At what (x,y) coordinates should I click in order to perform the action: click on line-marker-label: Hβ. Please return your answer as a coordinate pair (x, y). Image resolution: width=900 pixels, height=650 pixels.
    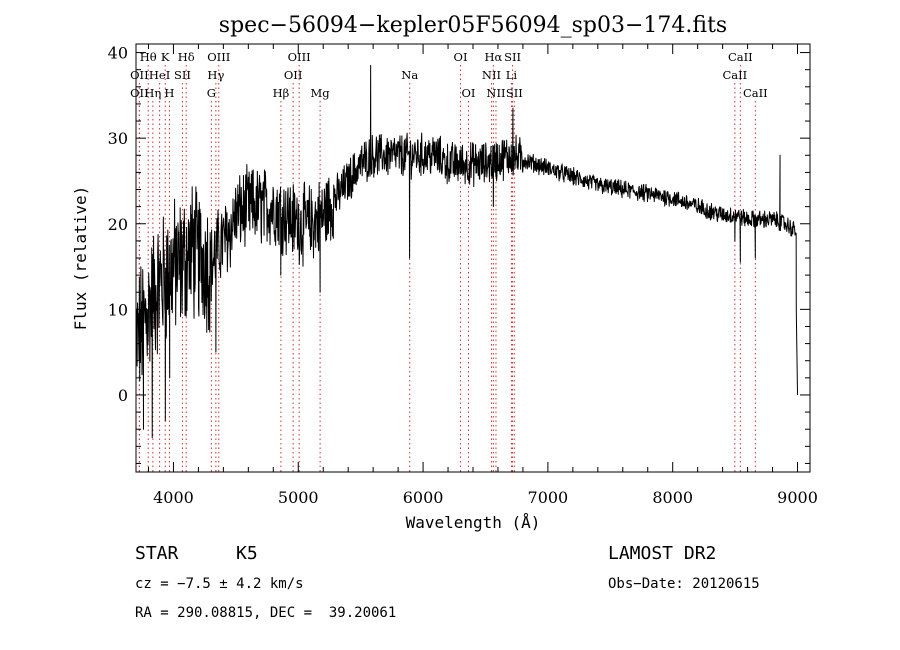
    Looking at the image, I should click on (281, 93).